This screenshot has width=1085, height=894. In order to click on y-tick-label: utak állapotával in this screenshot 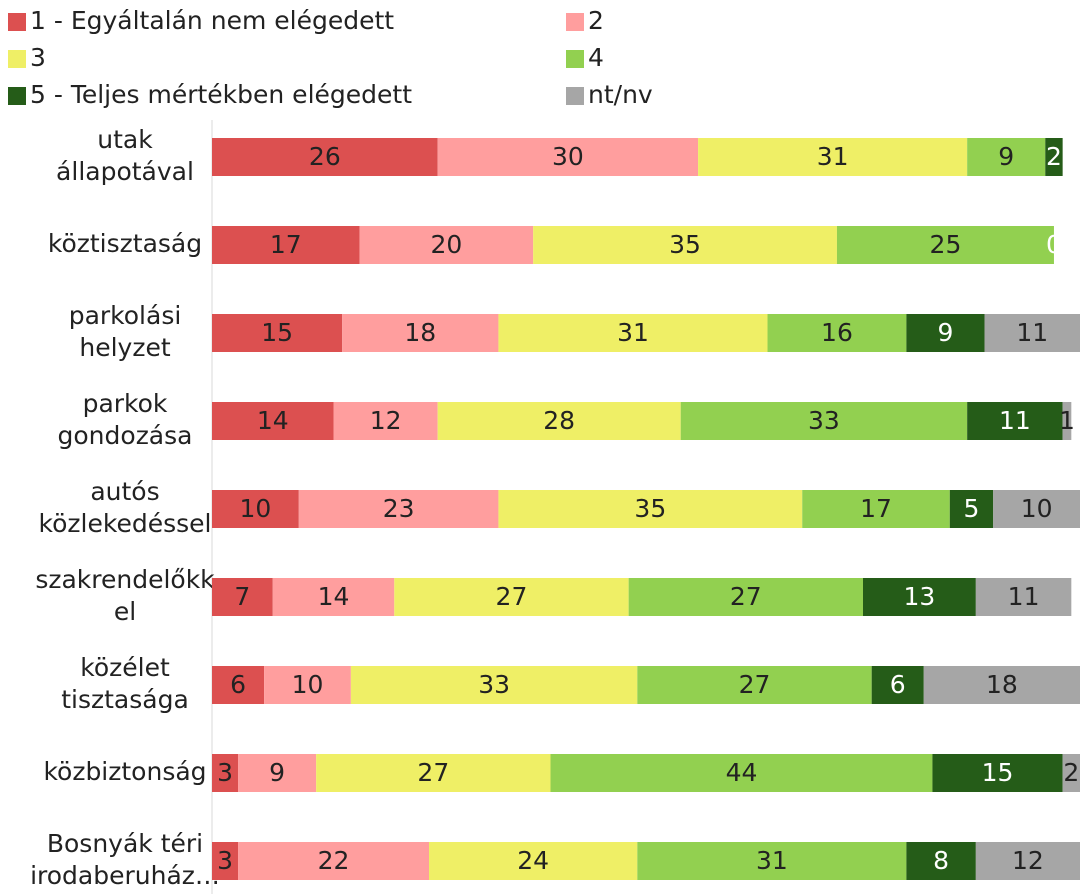, I will do `click(125, 155)`.